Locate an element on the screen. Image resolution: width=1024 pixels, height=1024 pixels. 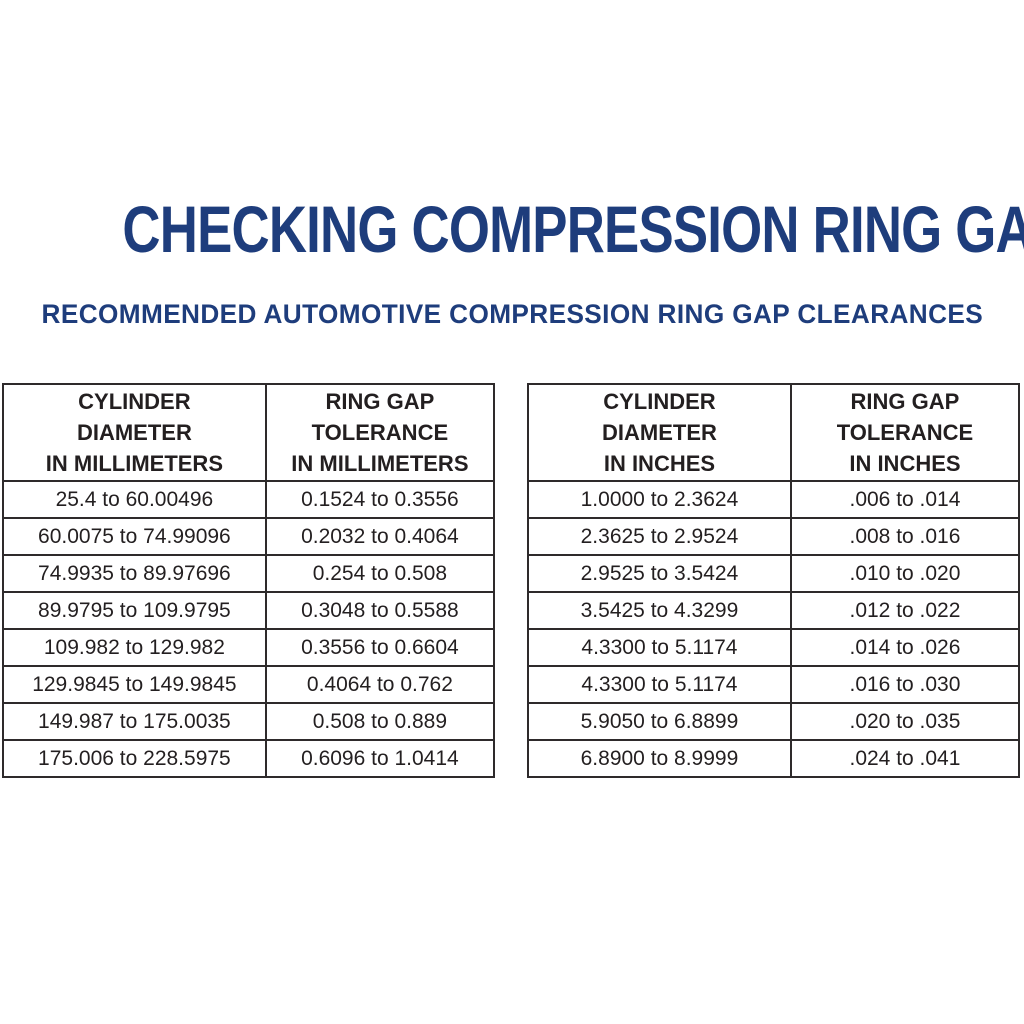
inch-tolerance-cell: .008 to .016 is located at coordinates (905, 536).